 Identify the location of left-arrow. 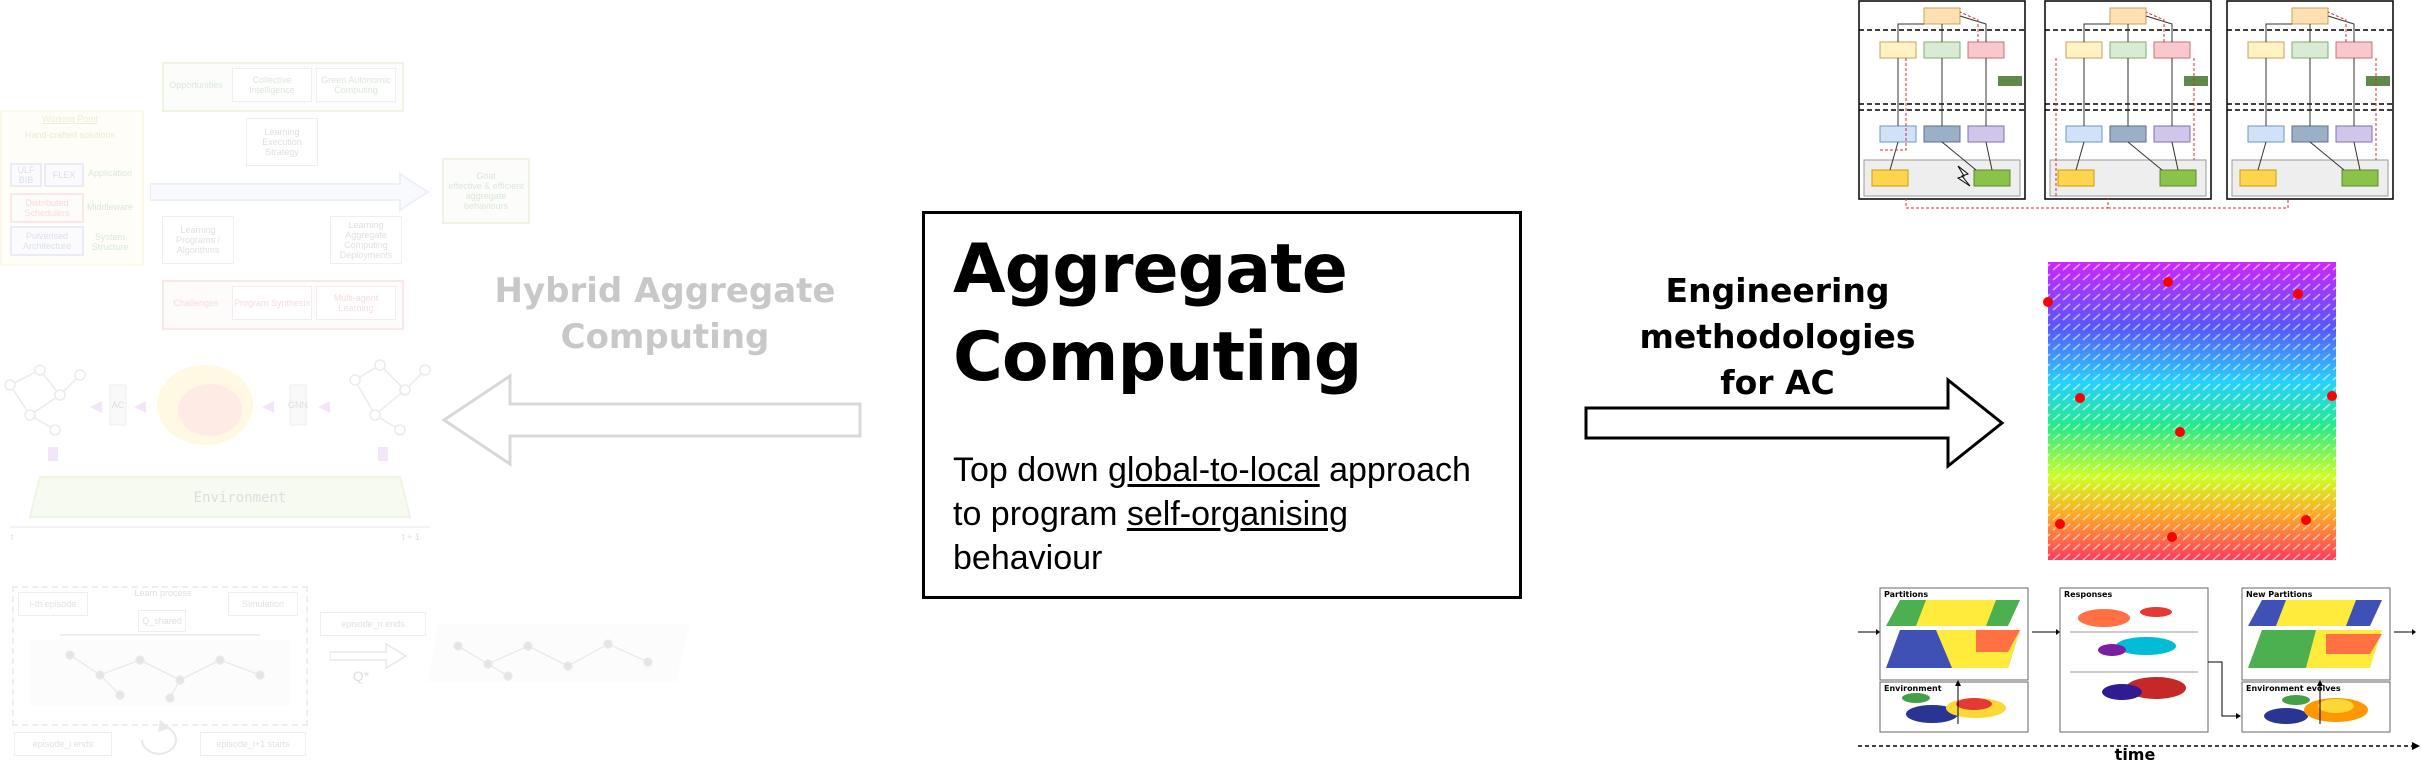
(651, 420).